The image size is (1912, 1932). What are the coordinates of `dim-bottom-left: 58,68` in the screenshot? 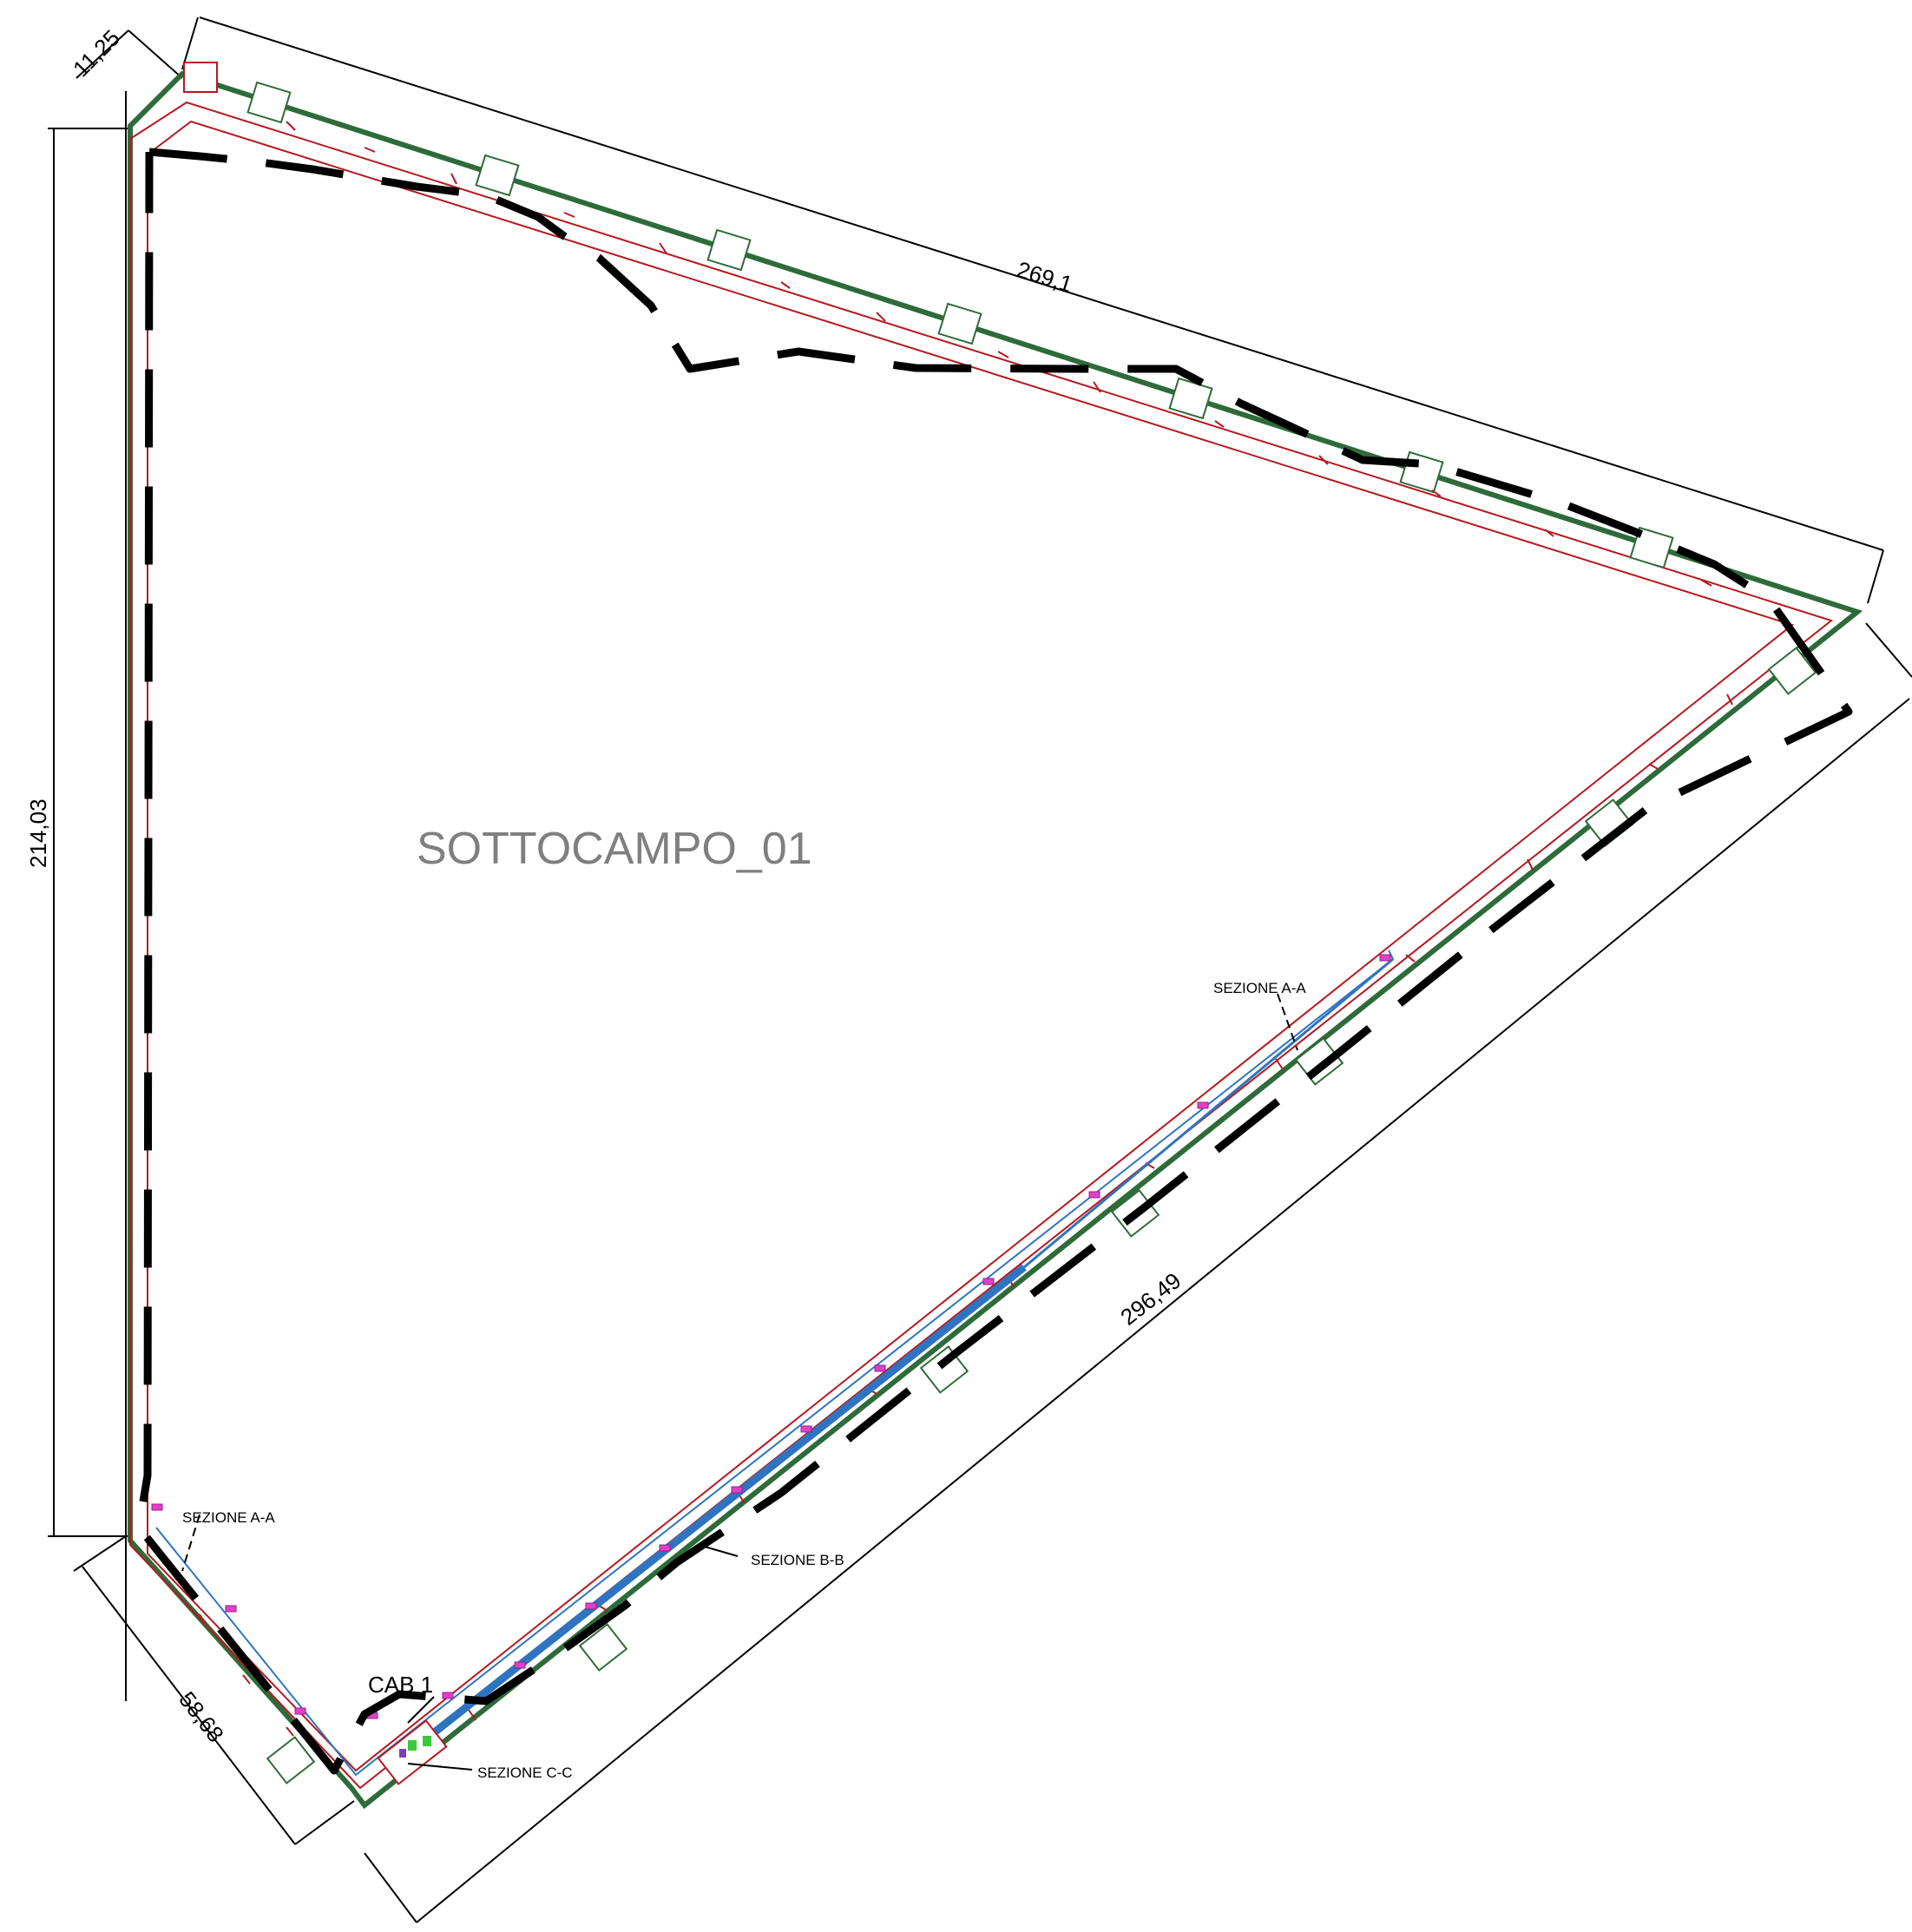 It's located at (201, 1716).